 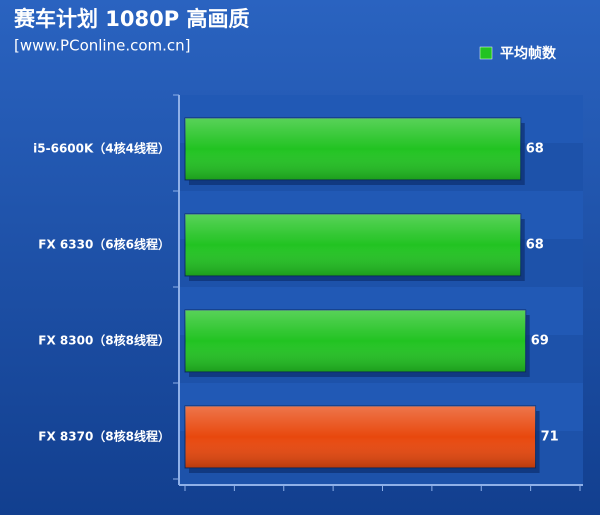 What do you see at coordinates (102, 46) in the screenshot?
I see `chart-subtitle: [www.PConline.com.cn]` at bounding box center [102, 46].